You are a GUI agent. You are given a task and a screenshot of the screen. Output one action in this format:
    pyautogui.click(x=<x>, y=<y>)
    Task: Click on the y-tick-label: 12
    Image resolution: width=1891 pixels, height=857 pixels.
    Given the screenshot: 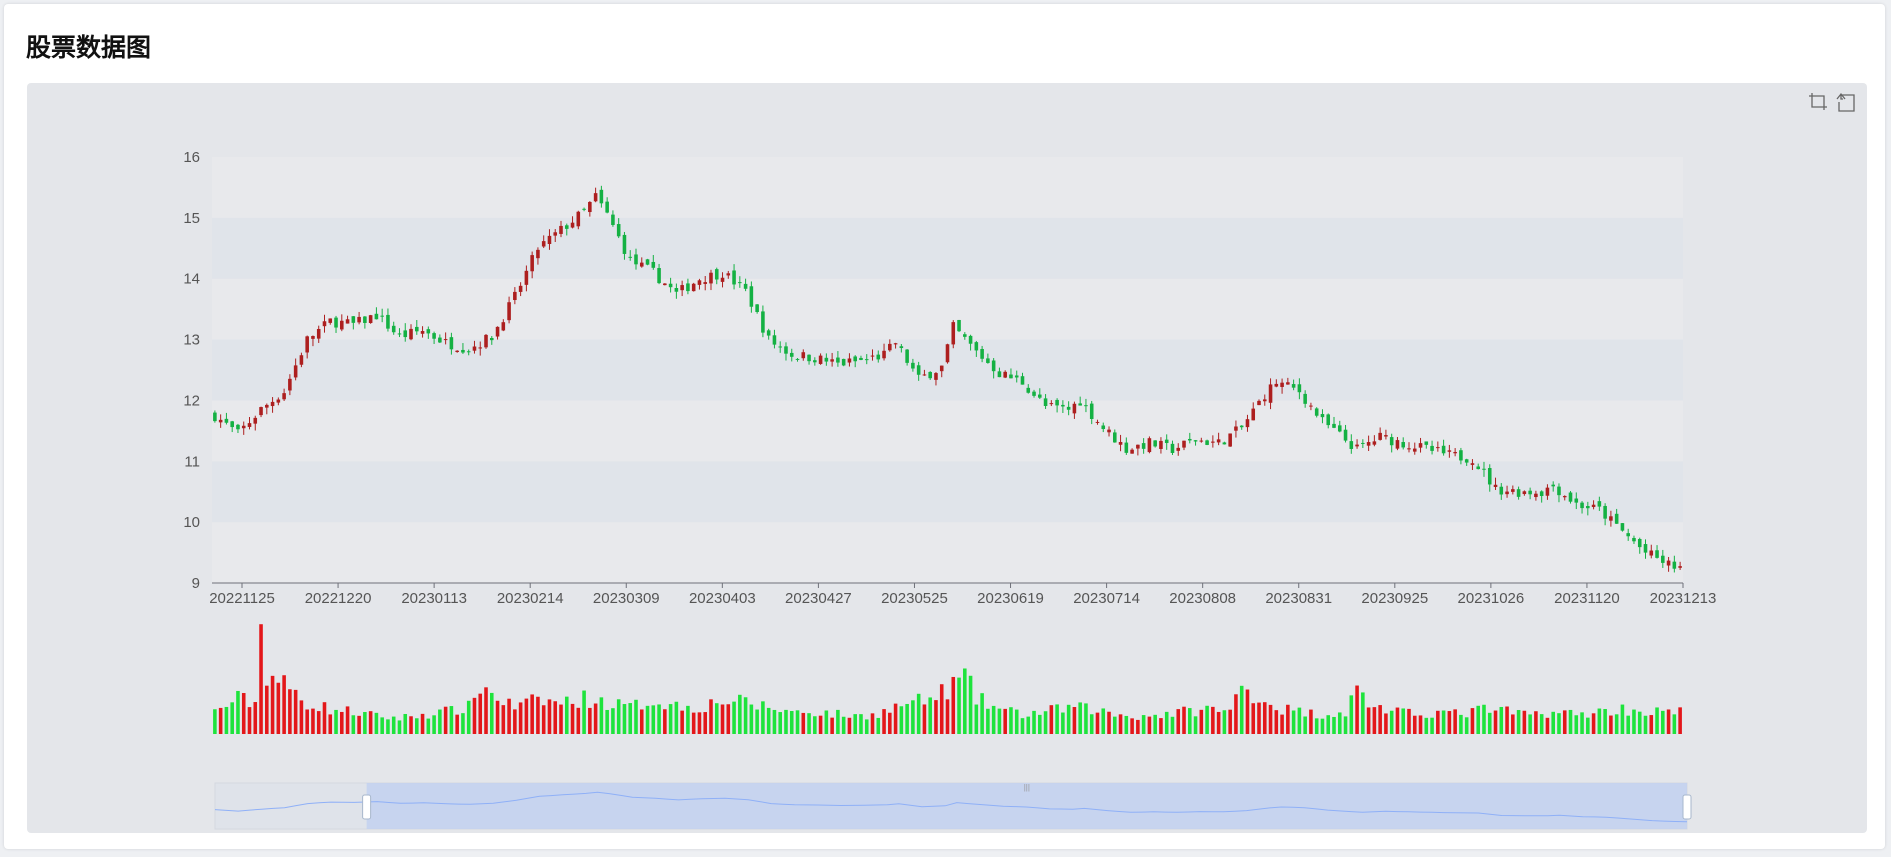 What is the action you would take?
    pyautogui.click(x=191, y=400)
    